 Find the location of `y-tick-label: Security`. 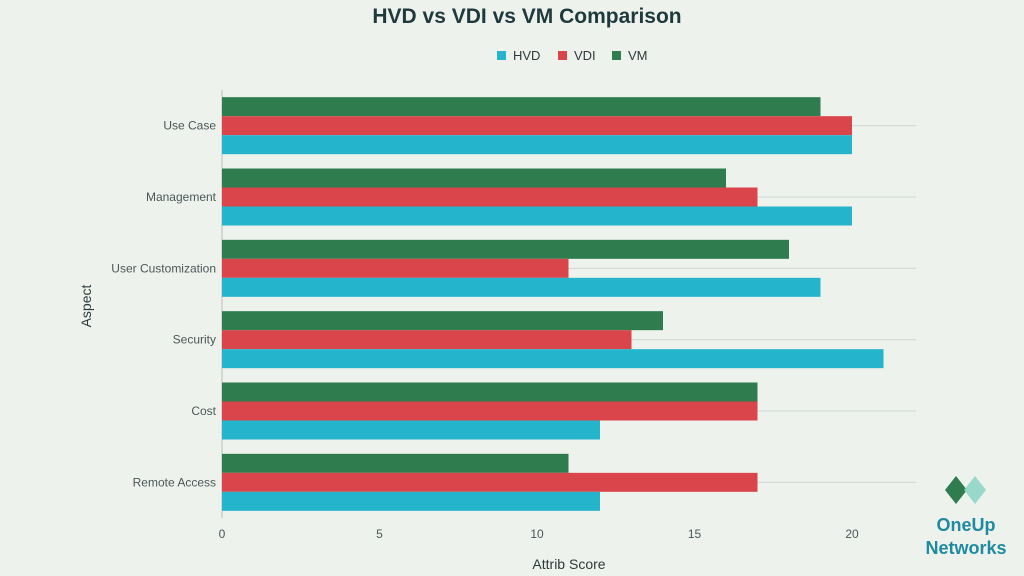

y-tick-label: Security is located at coordinates (194, 340).